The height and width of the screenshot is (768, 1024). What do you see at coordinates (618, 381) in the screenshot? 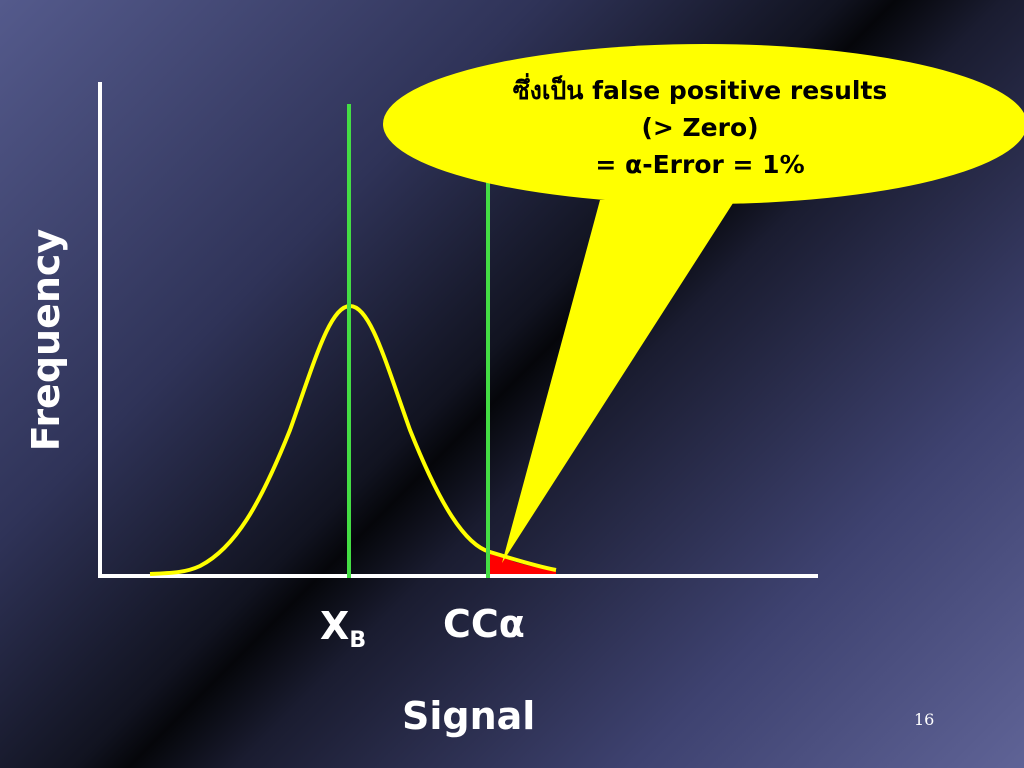
I see `callout-pointer` at bounding box center [618, 381].